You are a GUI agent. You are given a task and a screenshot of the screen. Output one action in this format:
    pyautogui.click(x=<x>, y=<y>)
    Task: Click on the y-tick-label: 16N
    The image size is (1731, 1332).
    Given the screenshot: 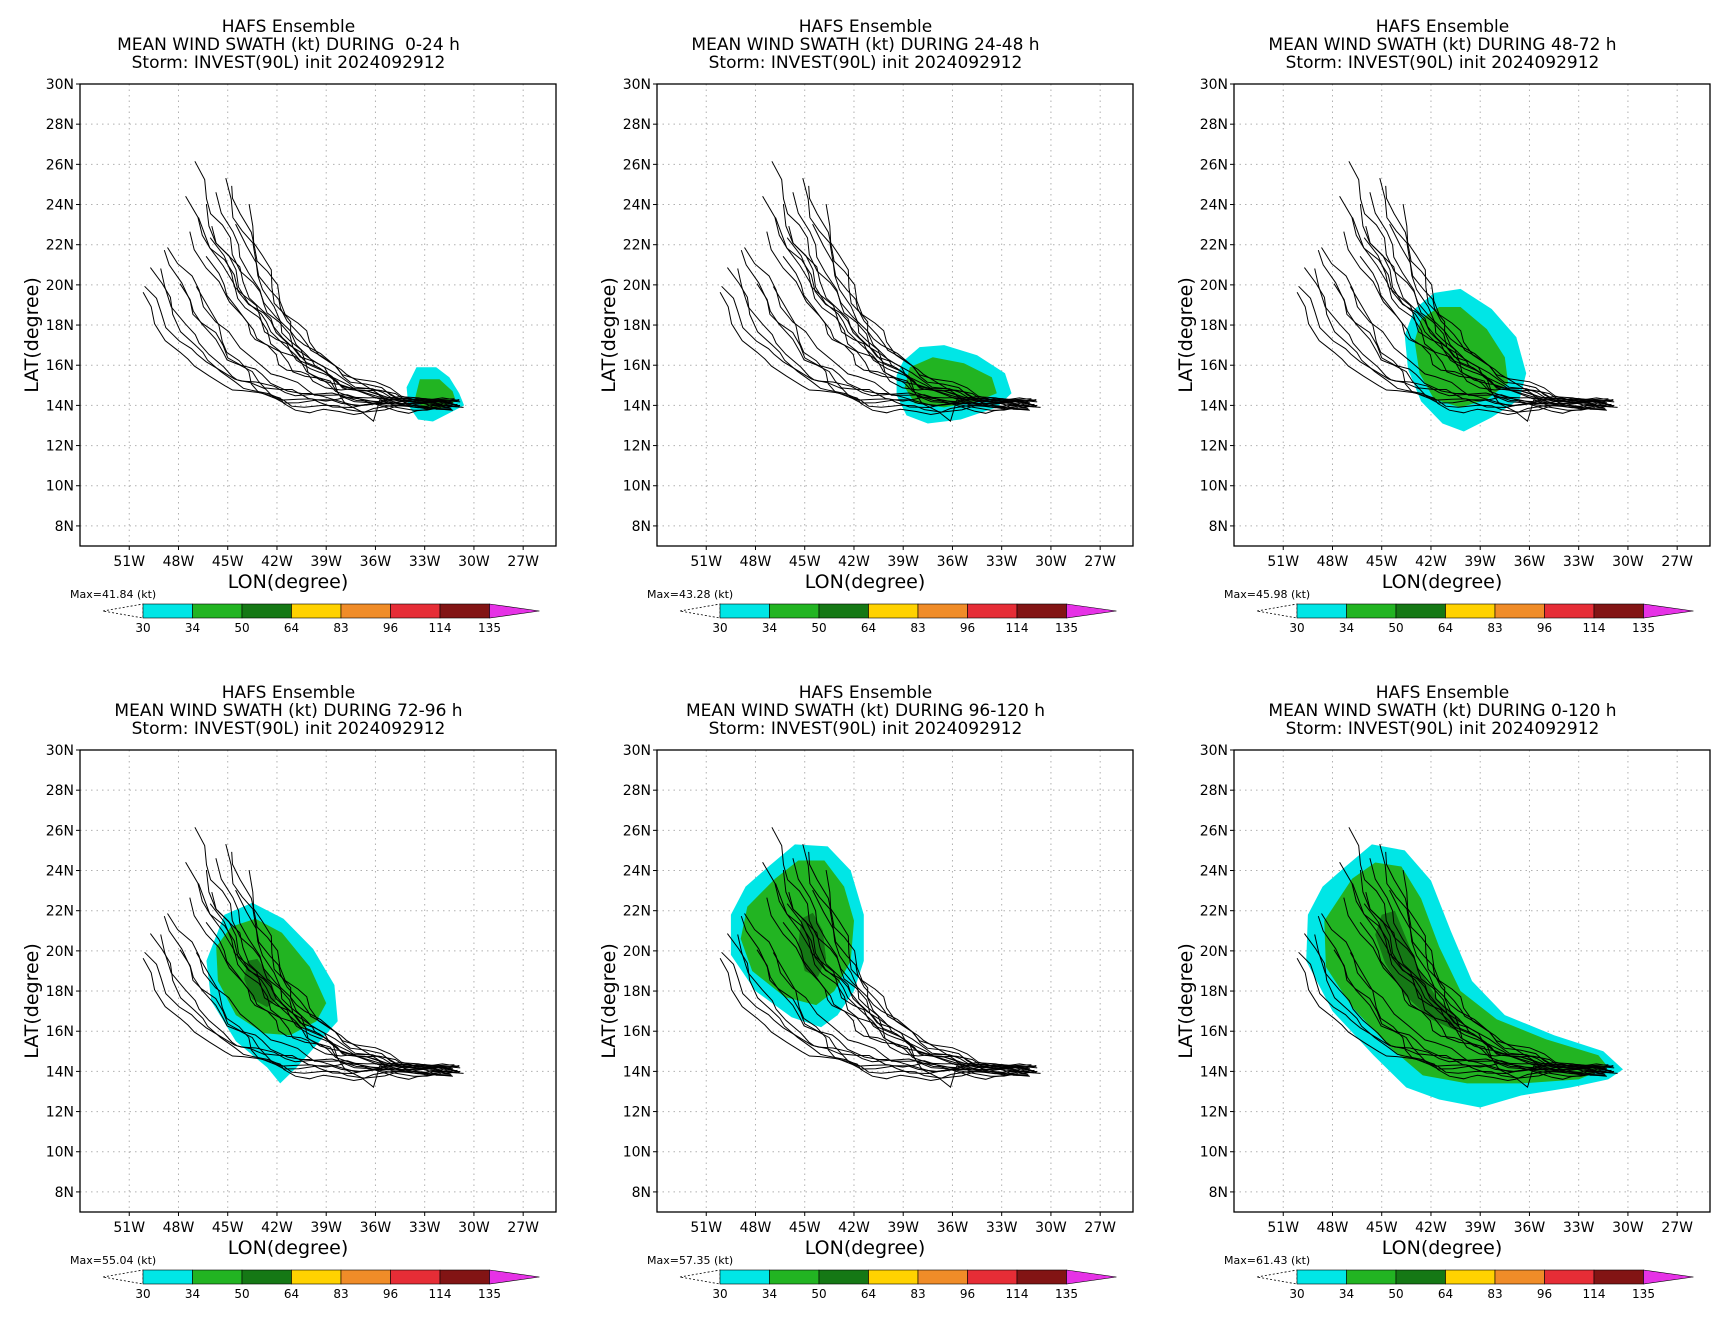 What is the action you would take?
    pyautogui.click(x=1214, y=366)
    